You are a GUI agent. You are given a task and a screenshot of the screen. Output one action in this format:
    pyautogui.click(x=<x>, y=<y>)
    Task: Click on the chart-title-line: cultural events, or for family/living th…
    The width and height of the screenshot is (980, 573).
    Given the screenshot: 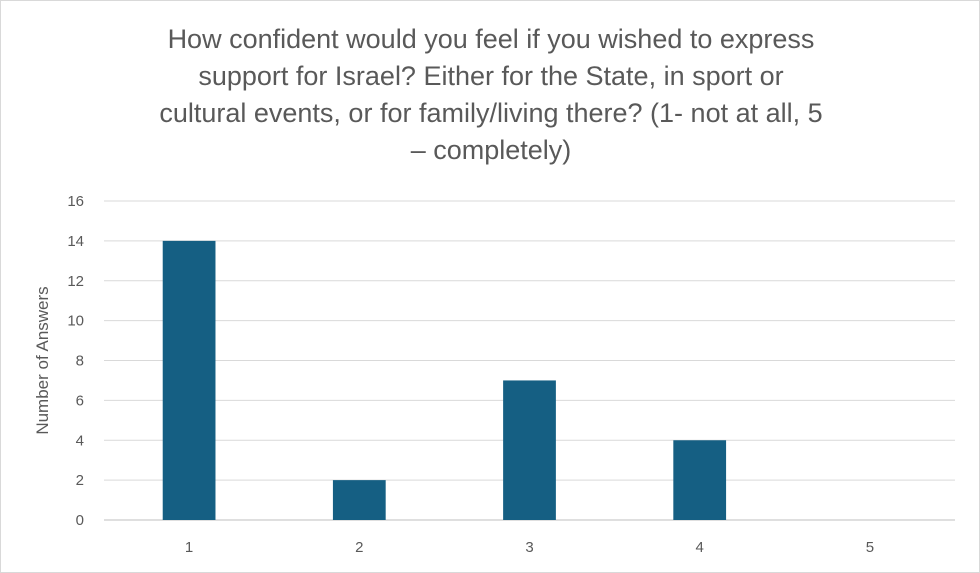 What is the action you would take?
    pyautogui.click(x=491, y=113)
    